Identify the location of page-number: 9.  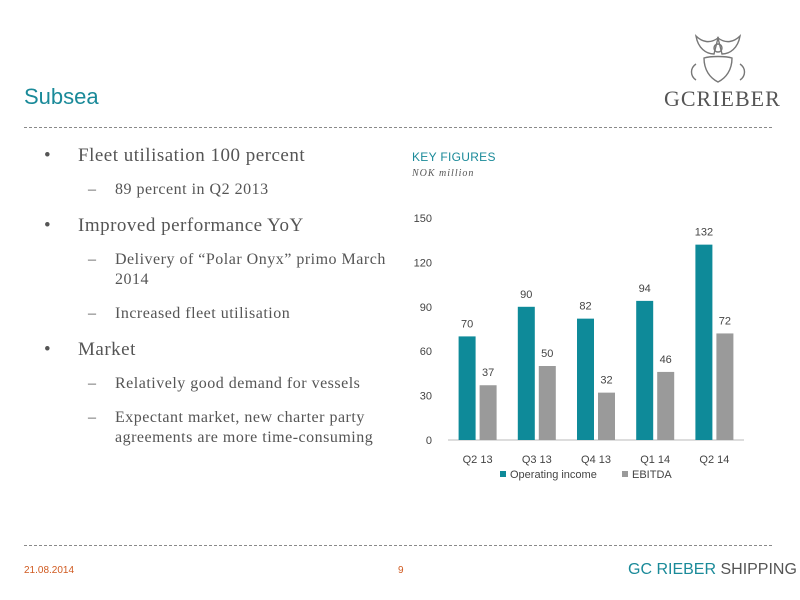
(401, 570).